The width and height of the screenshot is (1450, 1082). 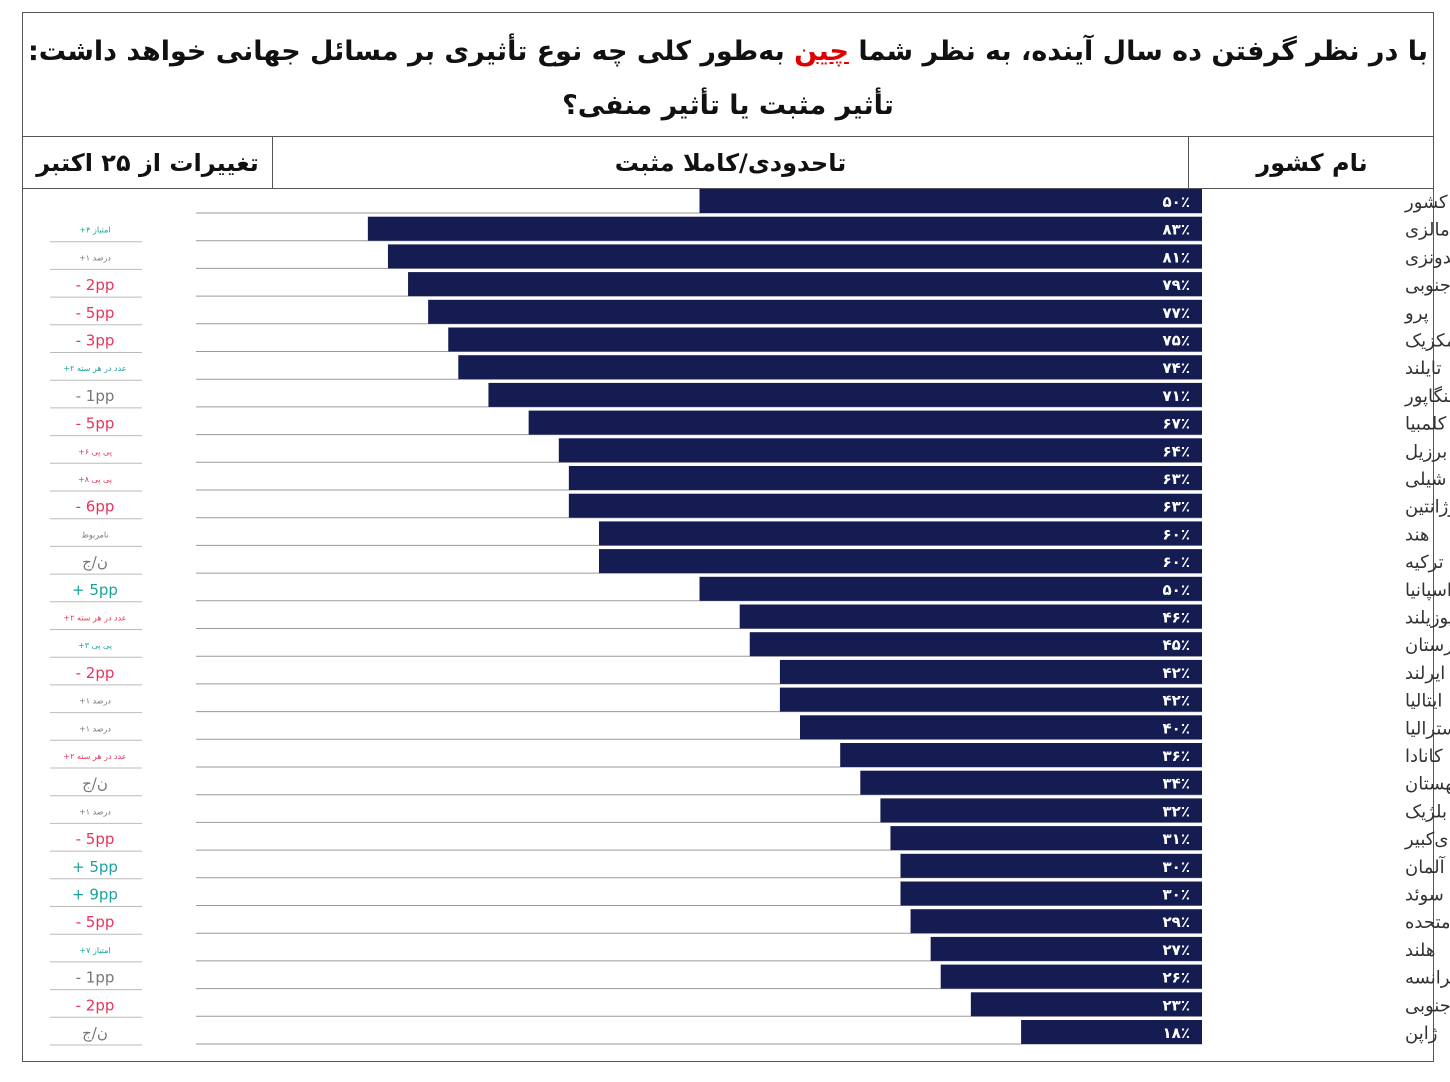 What do you see at coordinates (1416, 313) in the screenshot?
I see `country-label: پرو` at bounding box center [1416, 313].